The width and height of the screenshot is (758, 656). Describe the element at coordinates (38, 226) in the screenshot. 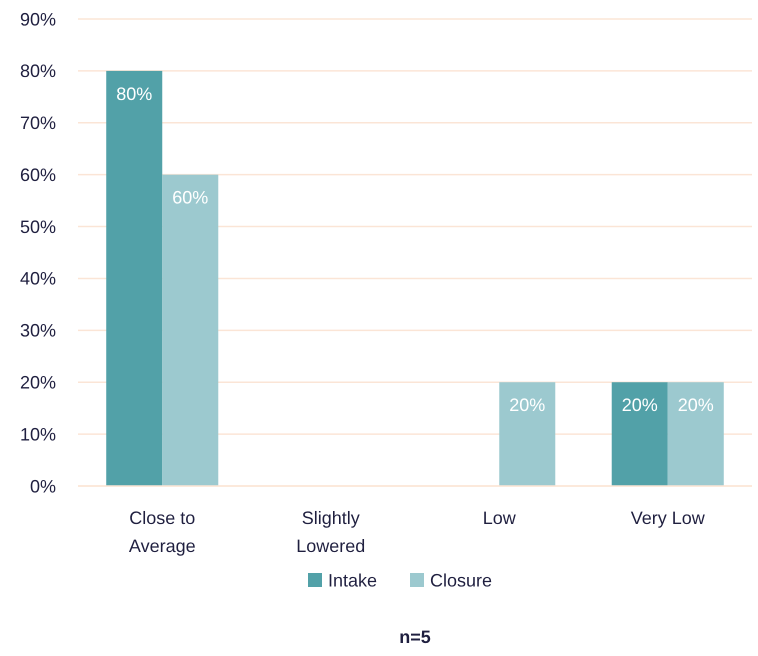

I see `y-tick-label: 50%` at that location.